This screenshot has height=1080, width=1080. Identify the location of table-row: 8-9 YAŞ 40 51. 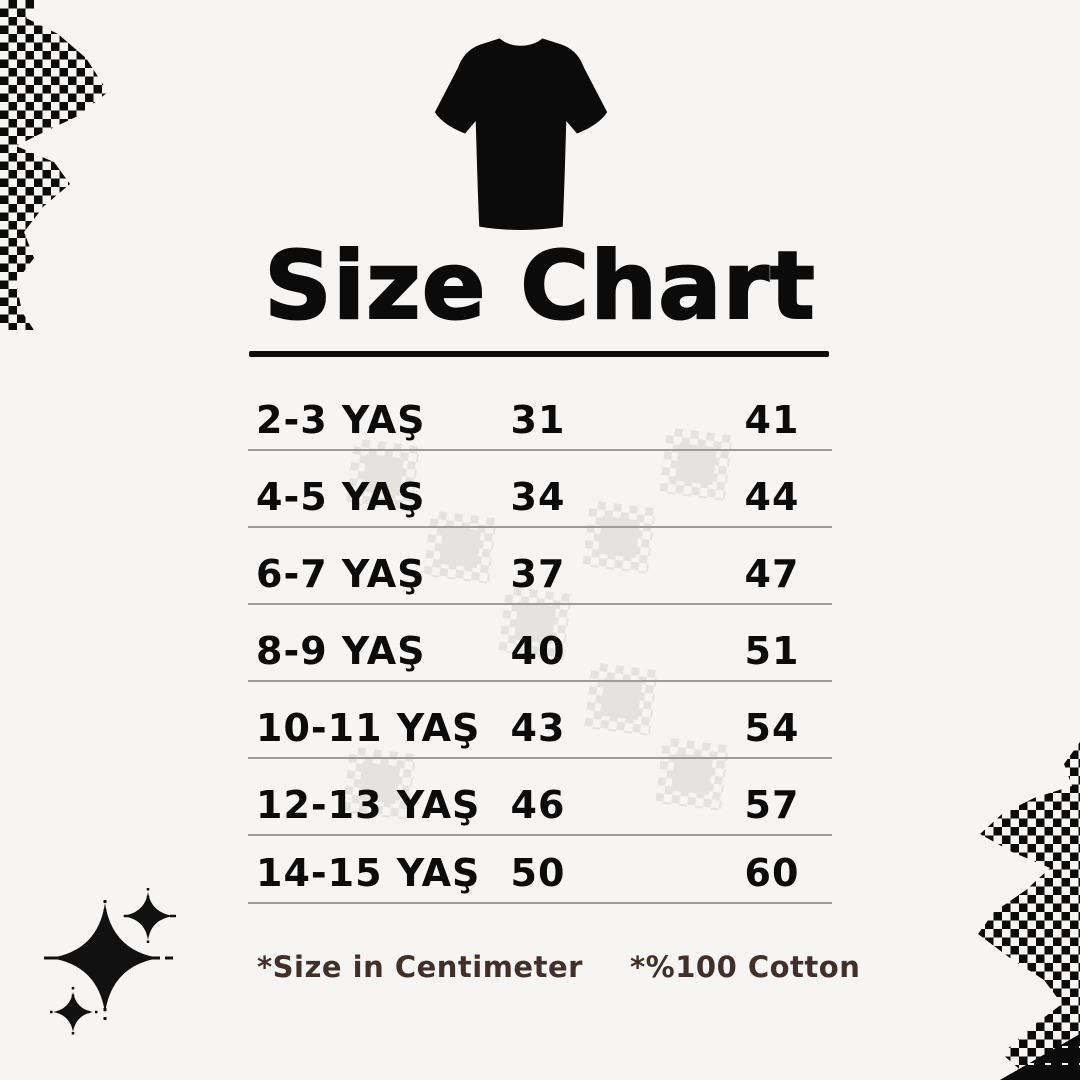
(540, 643).